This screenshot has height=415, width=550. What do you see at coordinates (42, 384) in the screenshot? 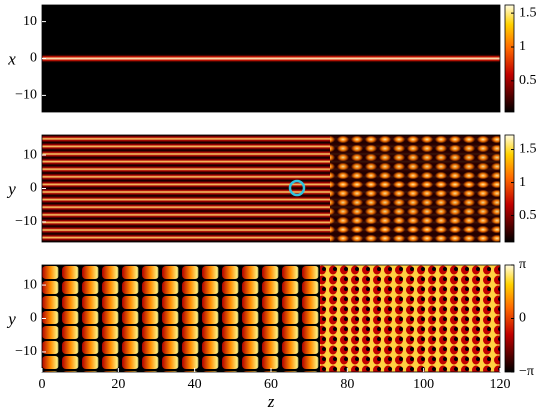
I see `x-tick-label: 0` at bounding box center [42, 384].